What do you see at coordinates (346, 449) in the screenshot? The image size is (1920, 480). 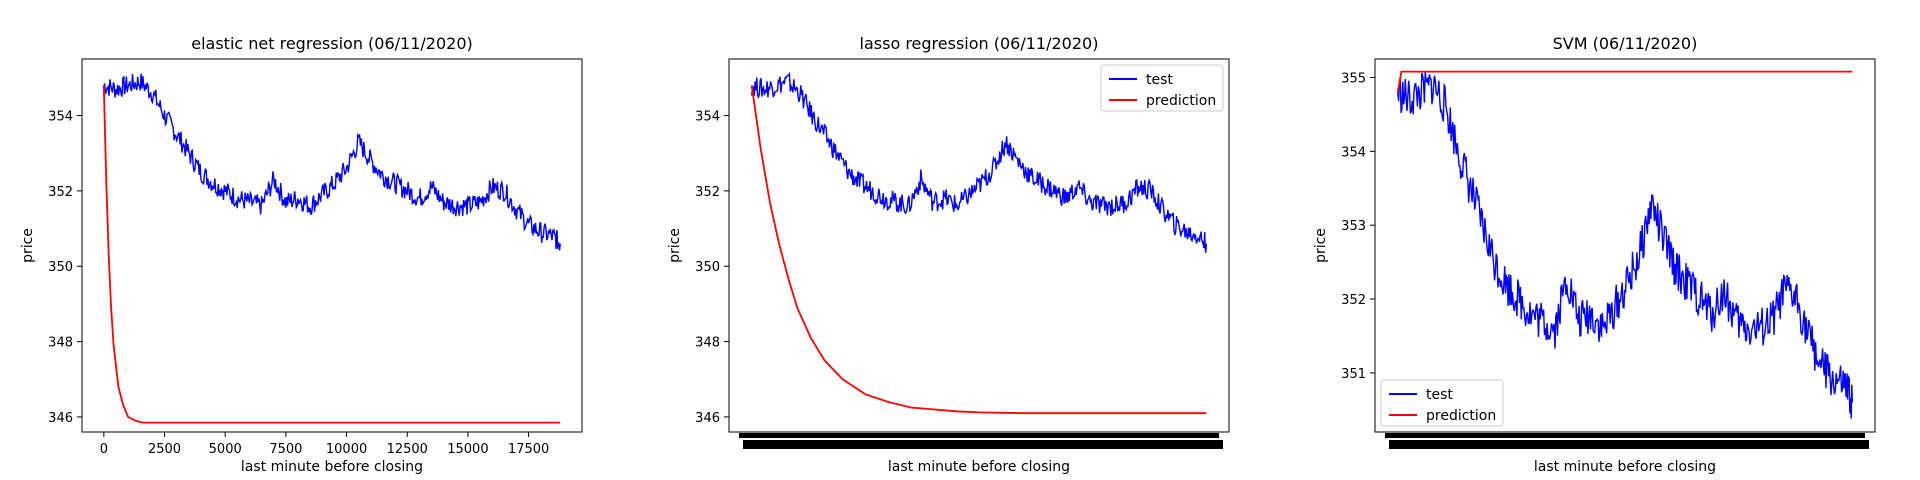 I see `x-tick-label: 10000` at bounding box center [346, 449].